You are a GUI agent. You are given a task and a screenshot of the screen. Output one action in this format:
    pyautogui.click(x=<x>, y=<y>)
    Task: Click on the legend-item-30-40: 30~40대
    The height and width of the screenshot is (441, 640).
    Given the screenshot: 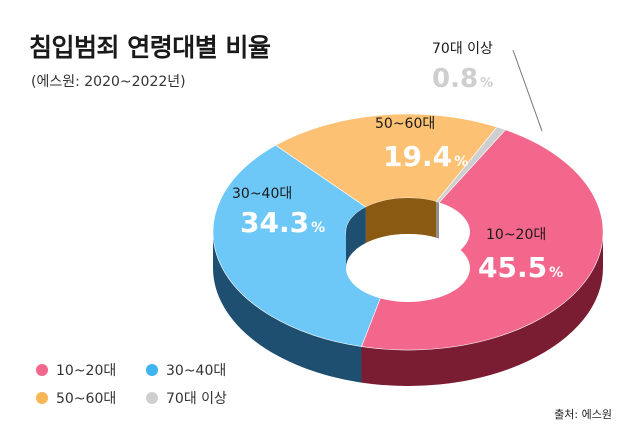 What is the action you would take?
    pyautogui.click(x=186, y=370)
    